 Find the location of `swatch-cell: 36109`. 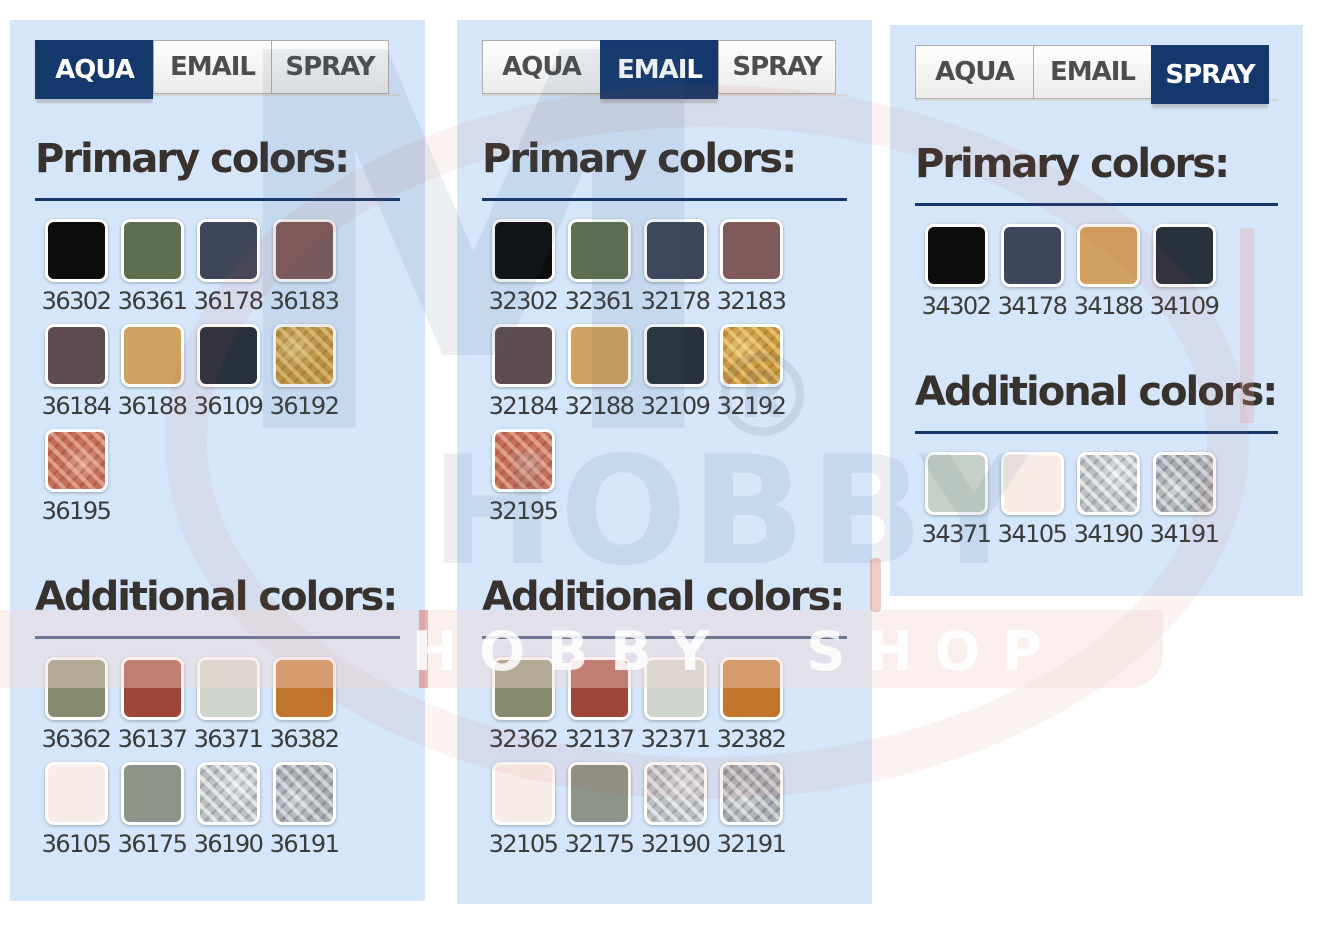

swatch-cell: 36109 is located at coordinates (228, 376).